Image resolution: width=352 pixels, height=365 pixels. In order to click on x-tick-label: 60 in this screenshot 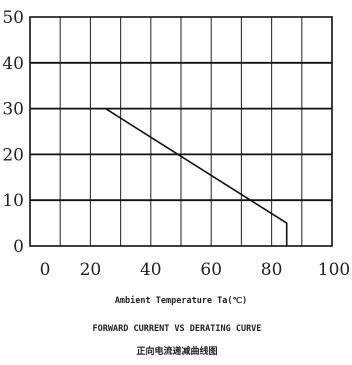, I will do `click(211, 270)`.